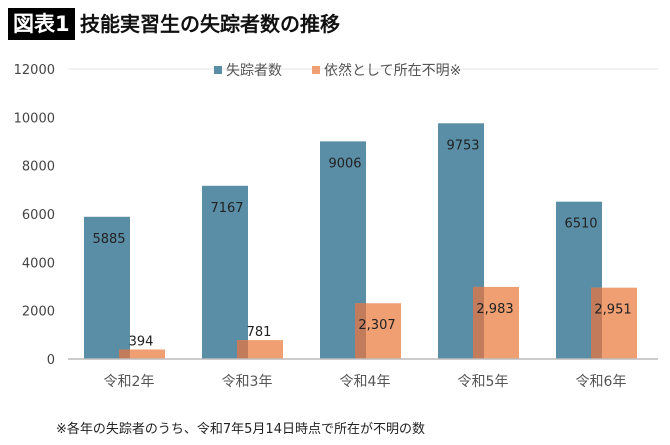 This screenshot has height=445, width=670. Describe the element at coordinates (226, 208) in the screenshot. I see `data-label-missing: 7167` at that location.